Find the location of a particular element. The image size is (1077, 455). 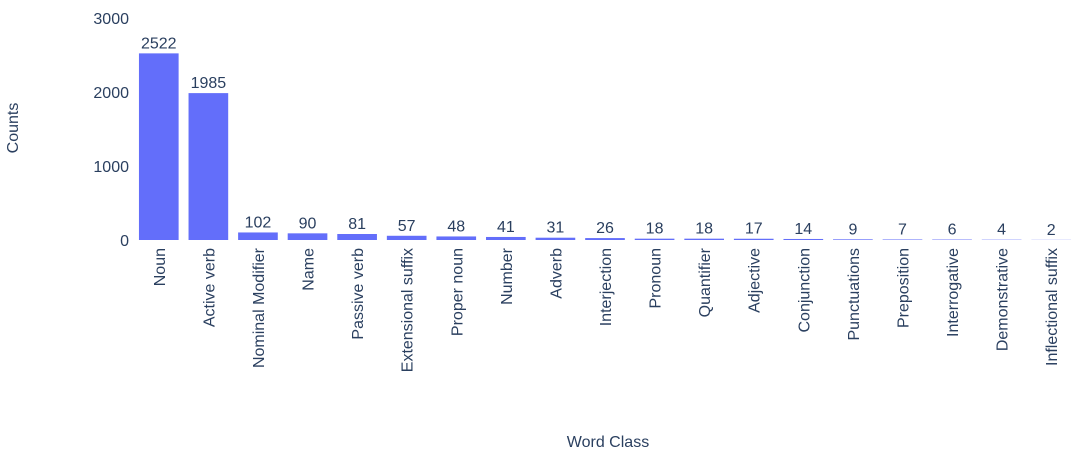

y-tick-label: 2000 is located at coordinates (111, 93).